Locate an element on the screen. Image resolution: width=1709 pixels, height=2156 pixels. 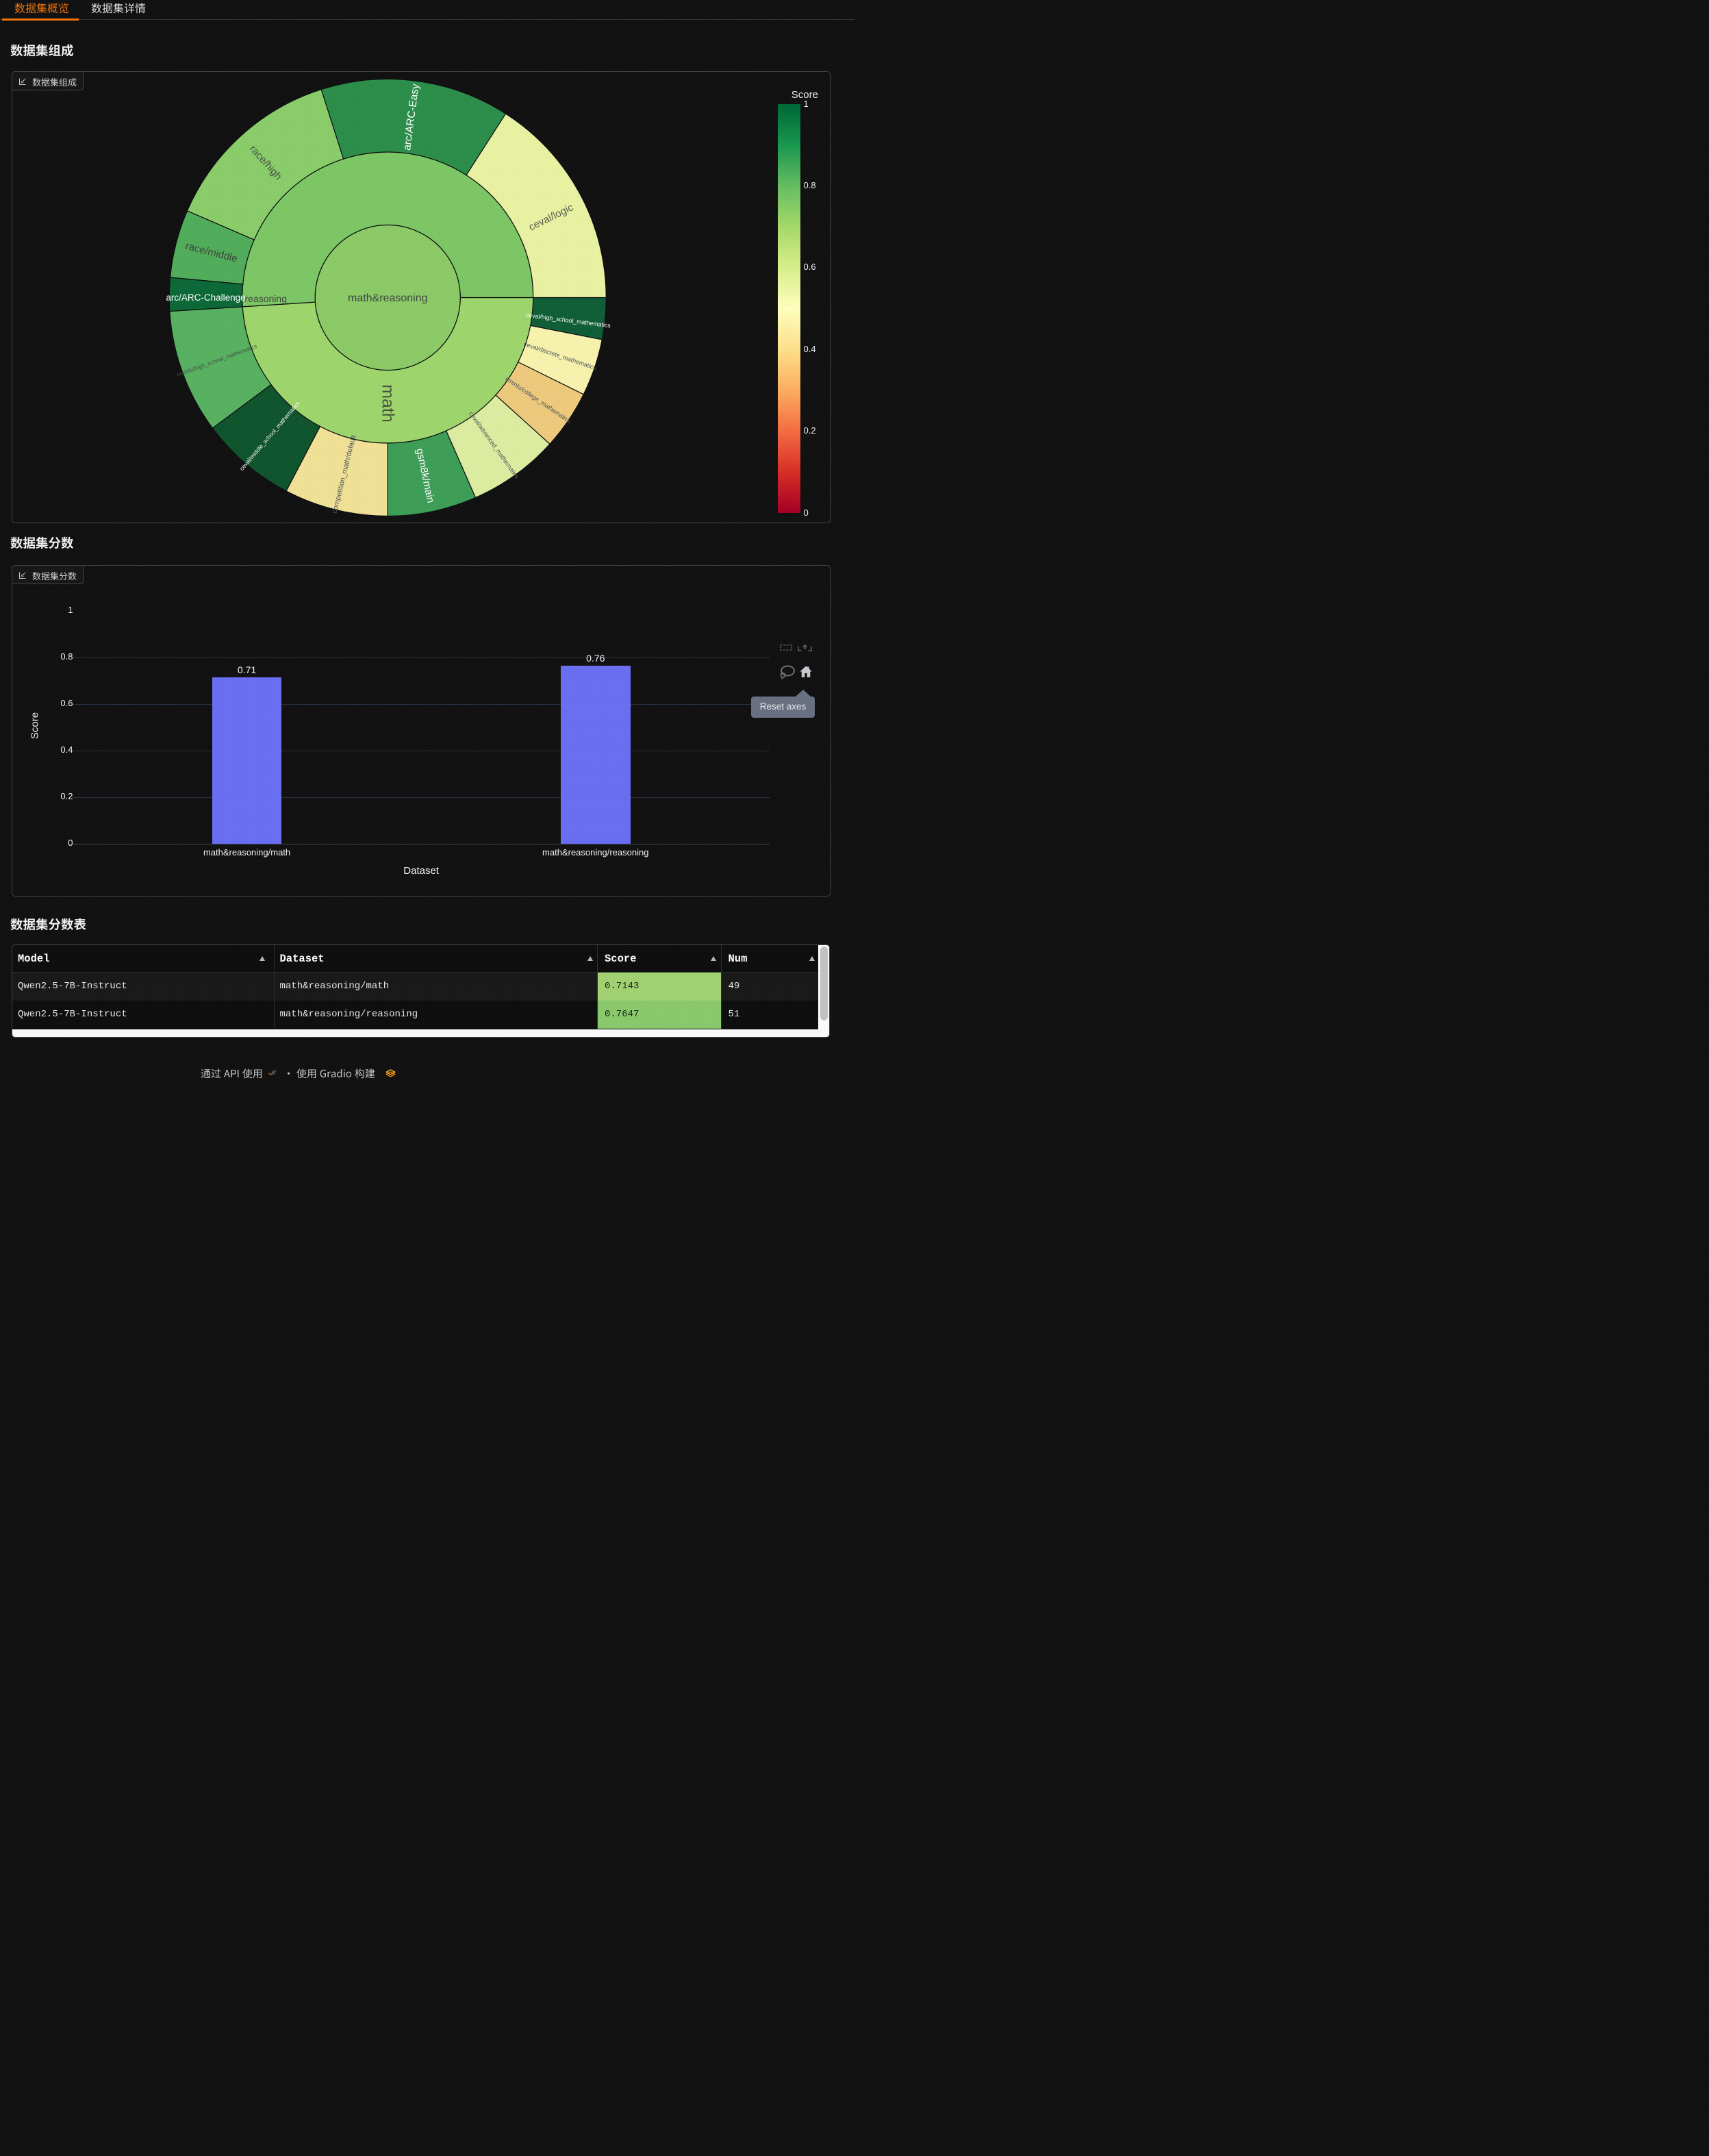
svg-text: math is located at coordinates (387, 403).